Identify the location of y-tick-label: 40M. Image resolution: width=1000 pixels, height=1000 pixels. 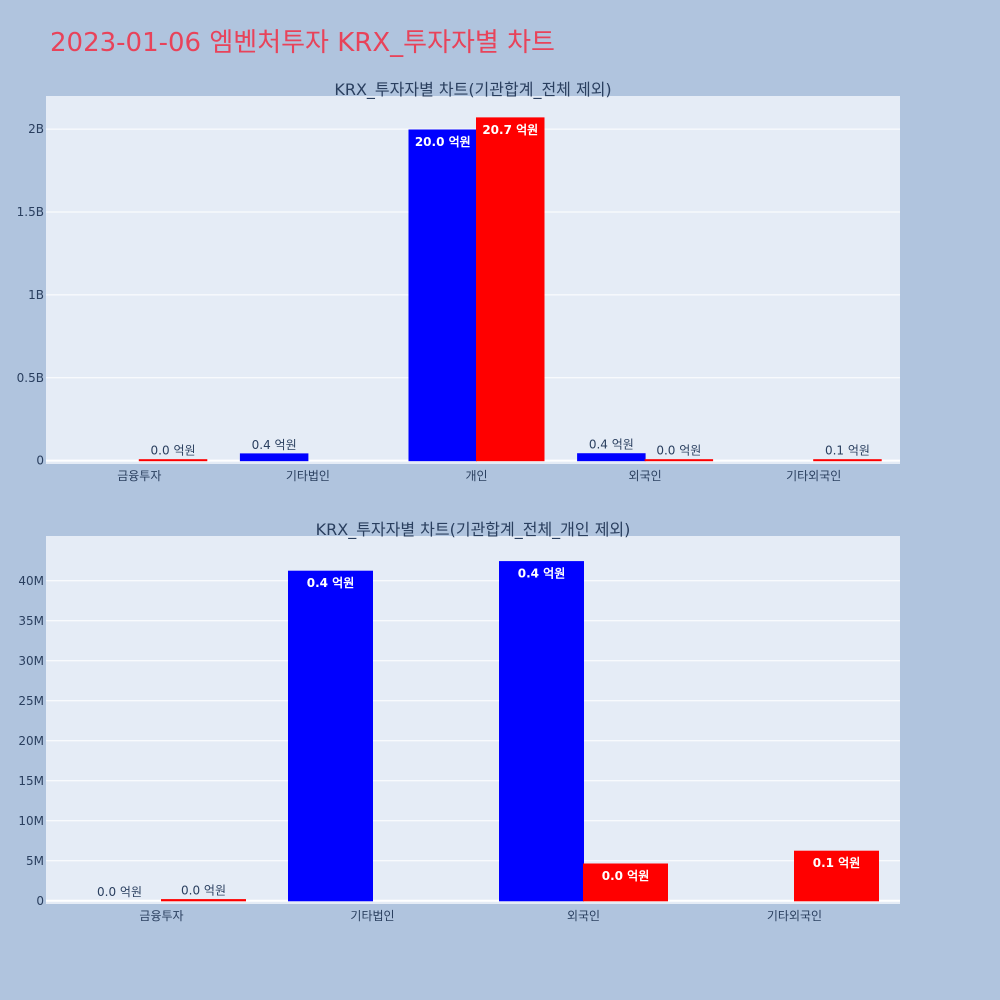
(31, 581).